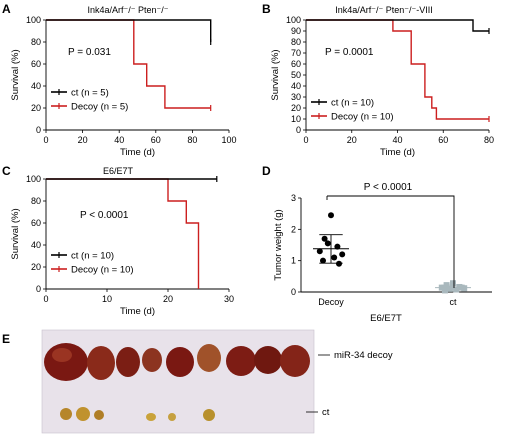 Image resolution: width=520 pixels, height=438 pixels. Describe the element at coordinates (6, 339) in the screenshot. I see `panel-letter-e: E` at that location.